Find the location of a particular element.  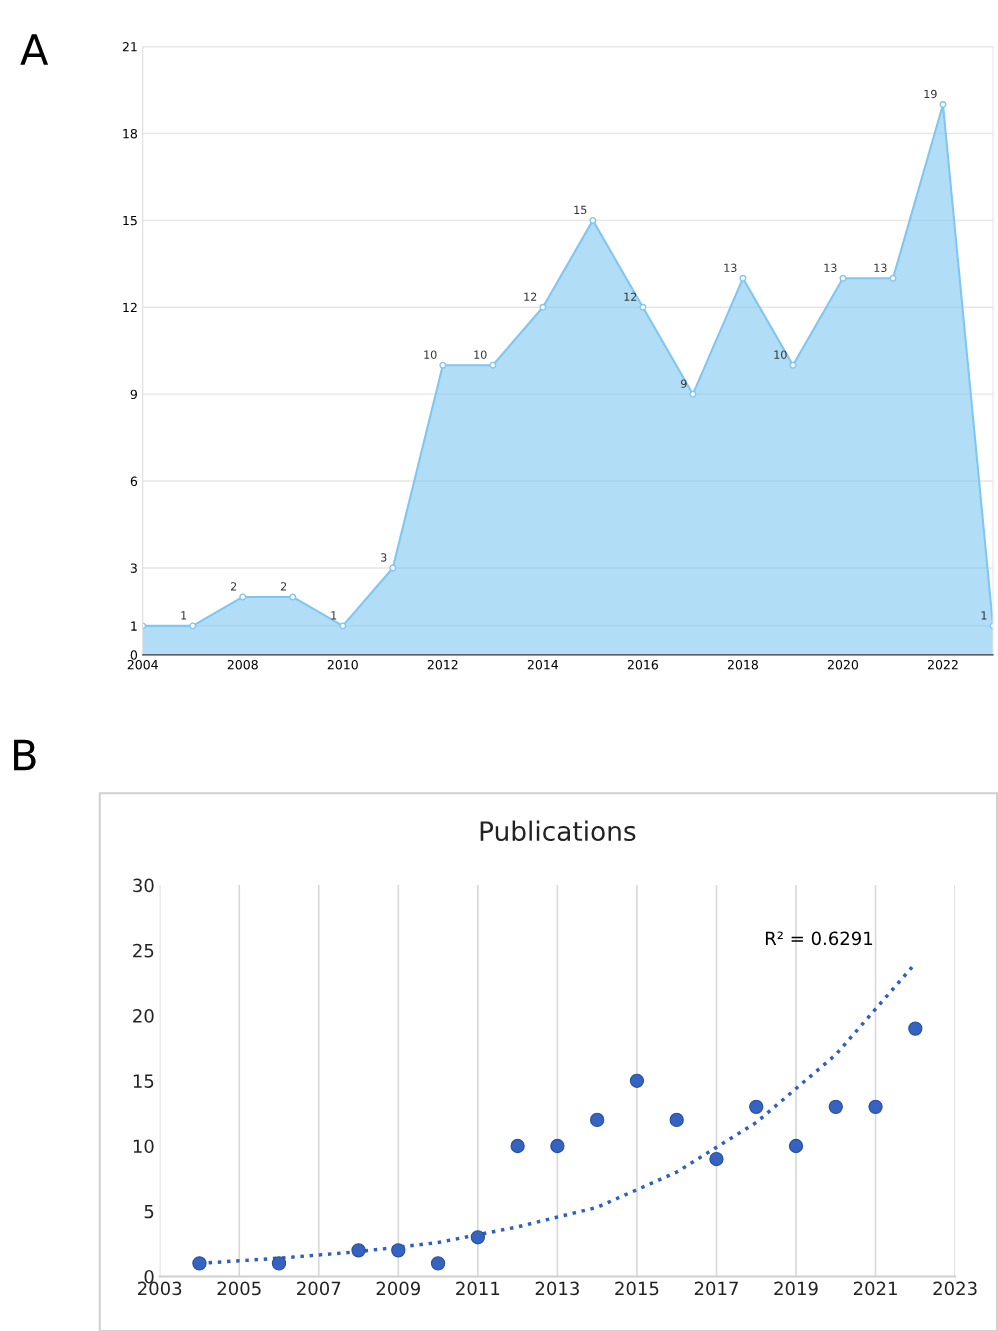

y-tick-label: 5 is located at coordinates (149, 1211).